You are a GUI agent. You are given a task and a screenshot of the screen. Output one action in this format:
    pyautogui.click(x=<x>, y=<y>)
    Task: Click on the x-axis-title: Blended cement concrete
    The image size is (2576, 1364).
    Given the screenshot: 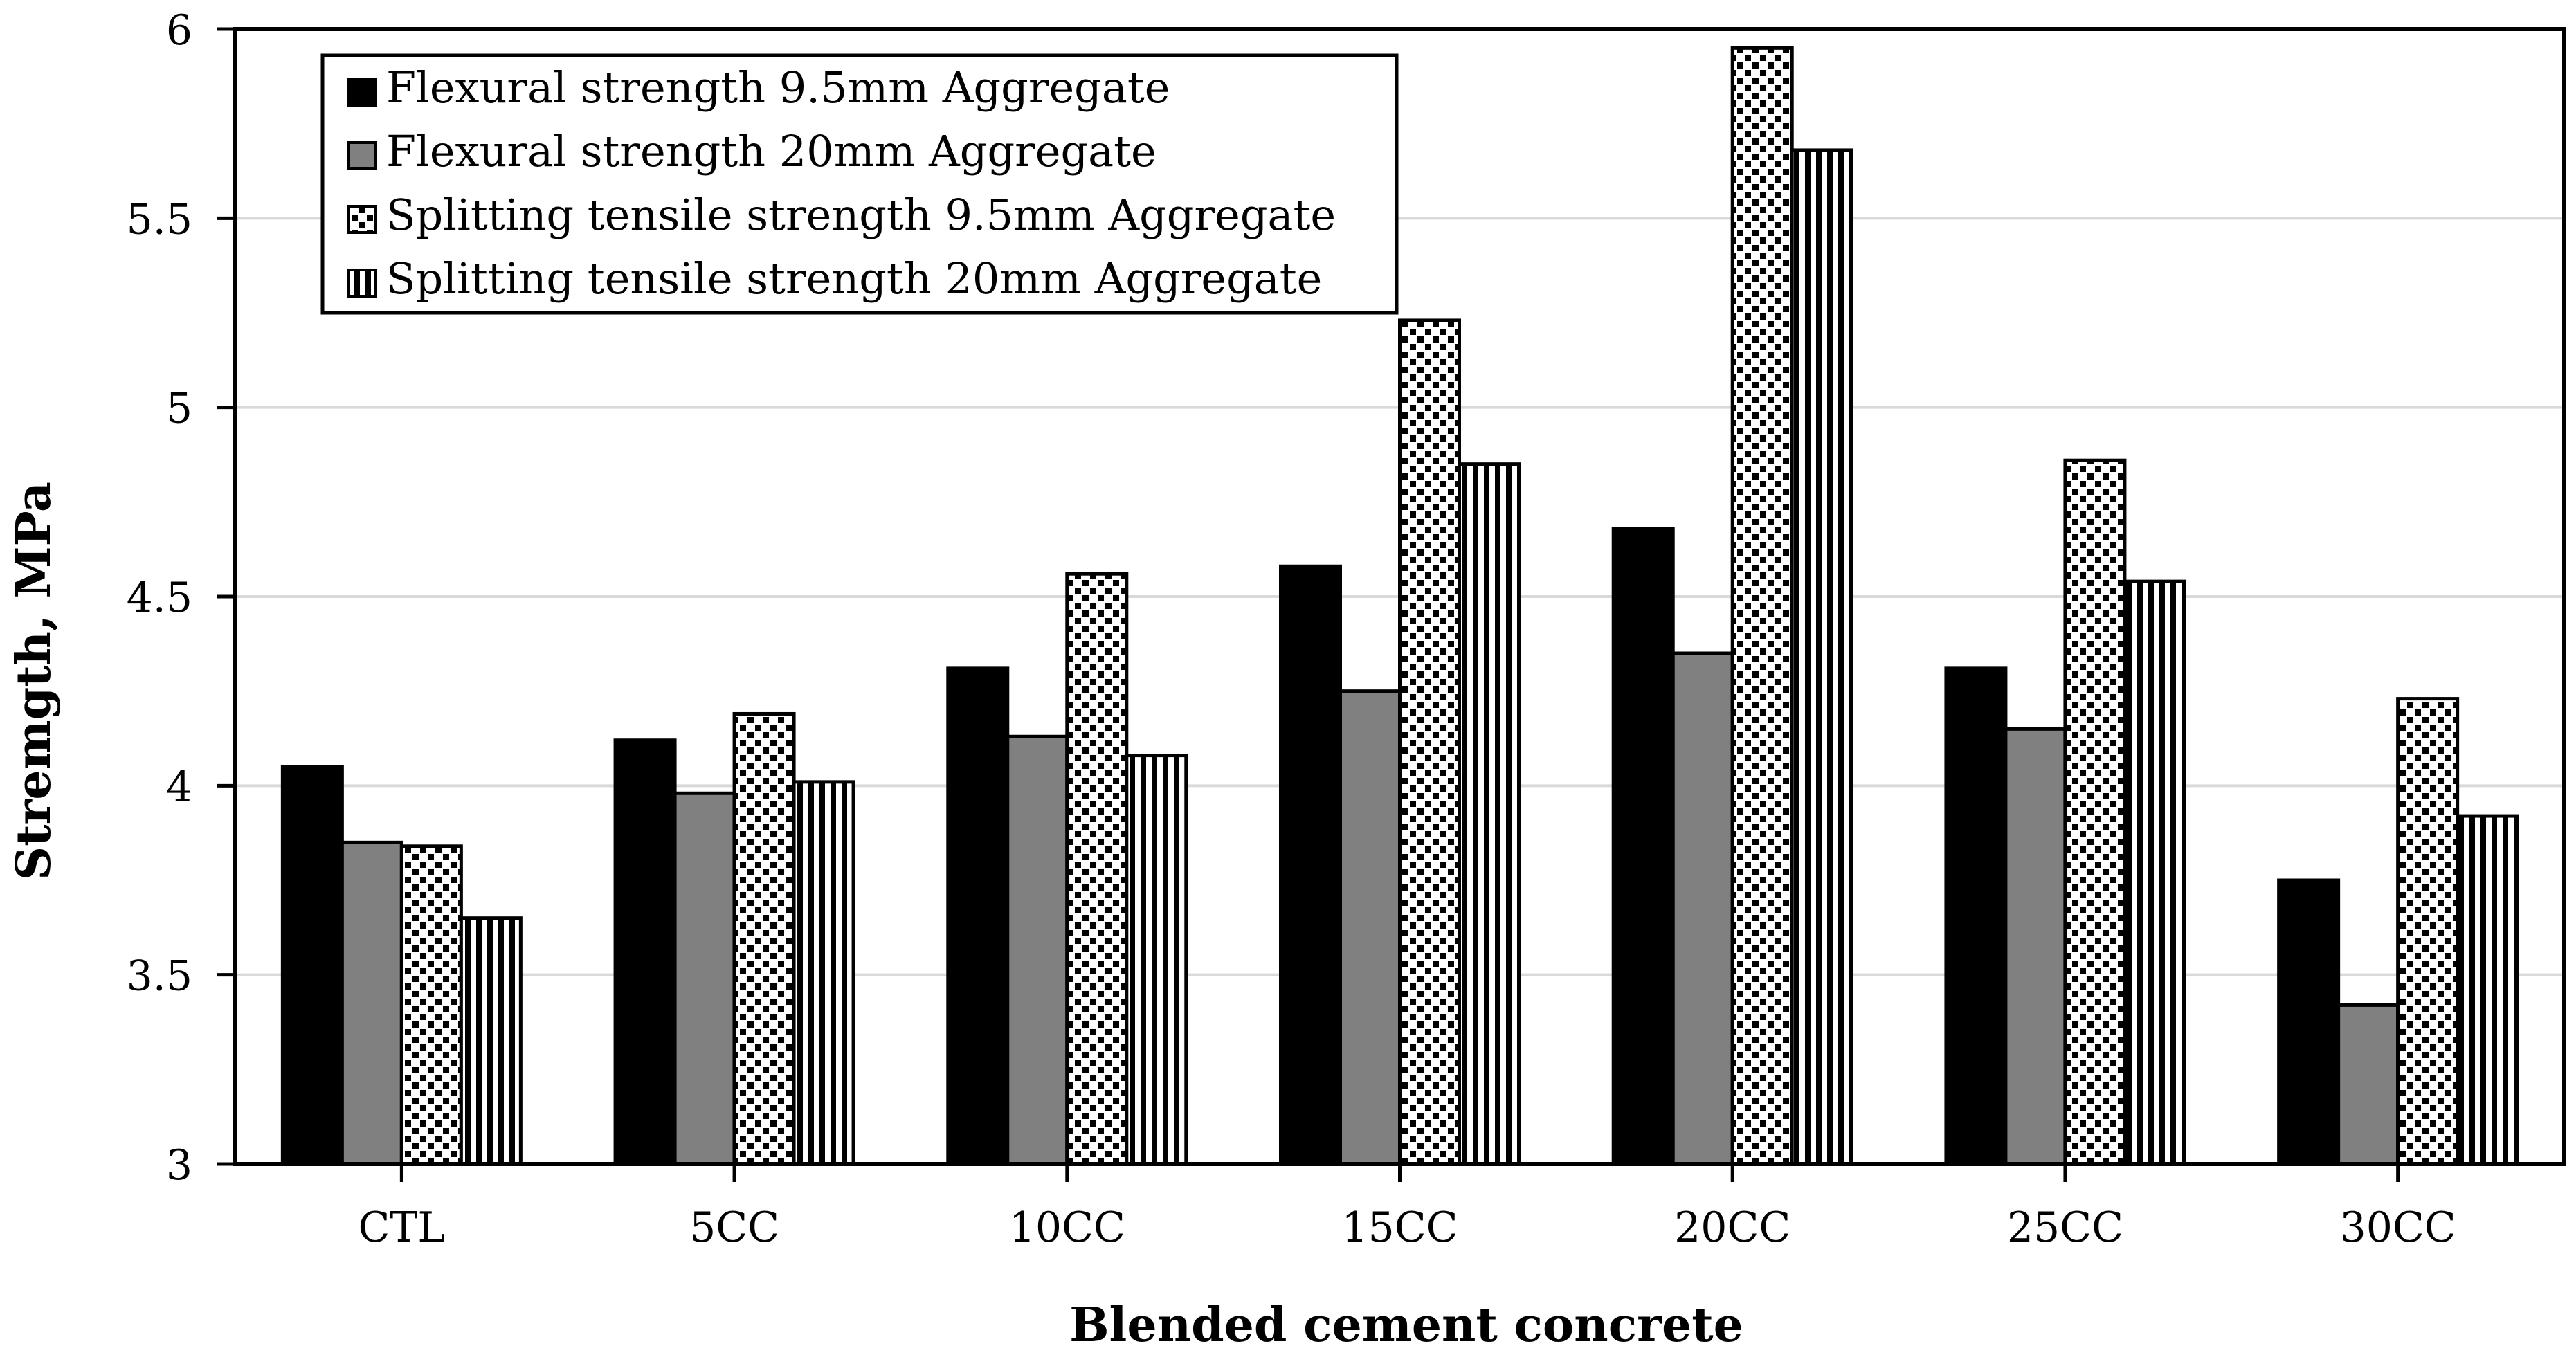 What is the action you would take?
    pyautogui.click(x=1406, y=1325)
    